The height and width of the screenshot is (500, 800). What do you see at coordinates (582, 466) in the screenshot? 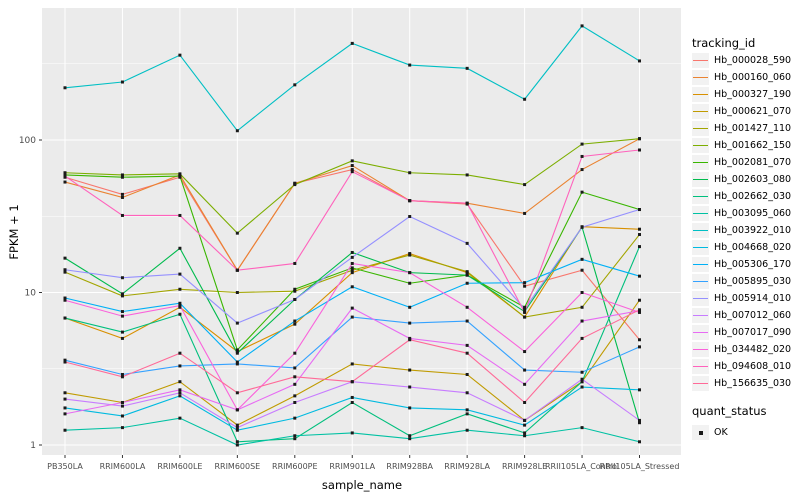
I see `x-tick-label: RRII105LA_Control` at bounding box center [582, 466].